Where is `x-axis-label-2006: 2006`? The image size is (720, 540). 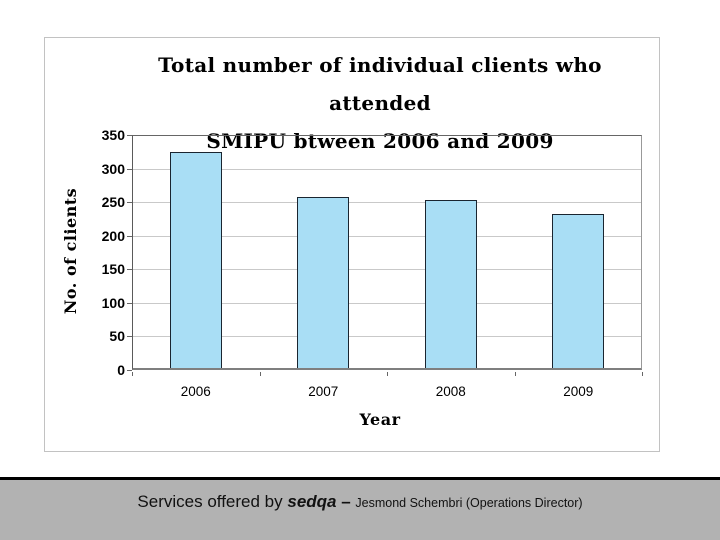
x-axis-label-2006: 2006 is located at coordinates (195, 391).